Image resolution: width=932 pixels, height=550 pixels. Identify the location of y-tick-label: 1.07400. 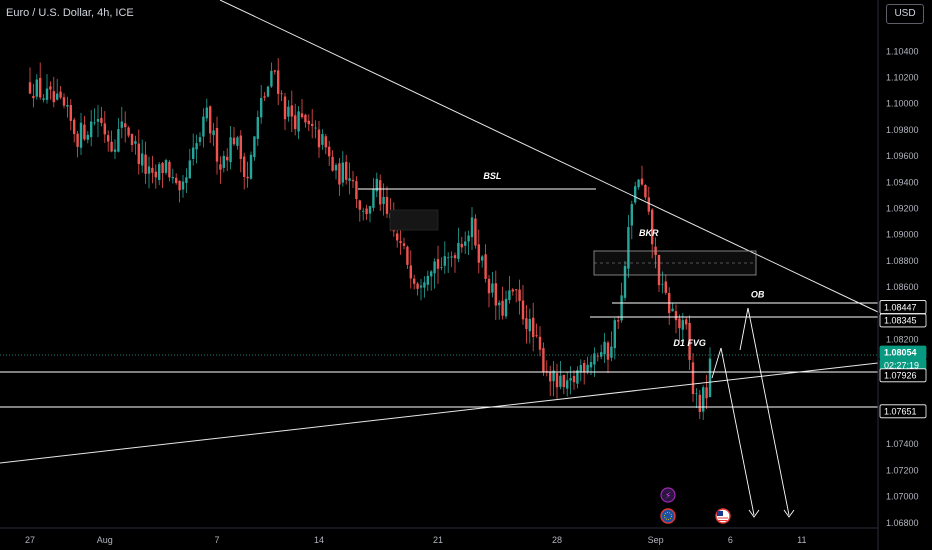
(902, 444).